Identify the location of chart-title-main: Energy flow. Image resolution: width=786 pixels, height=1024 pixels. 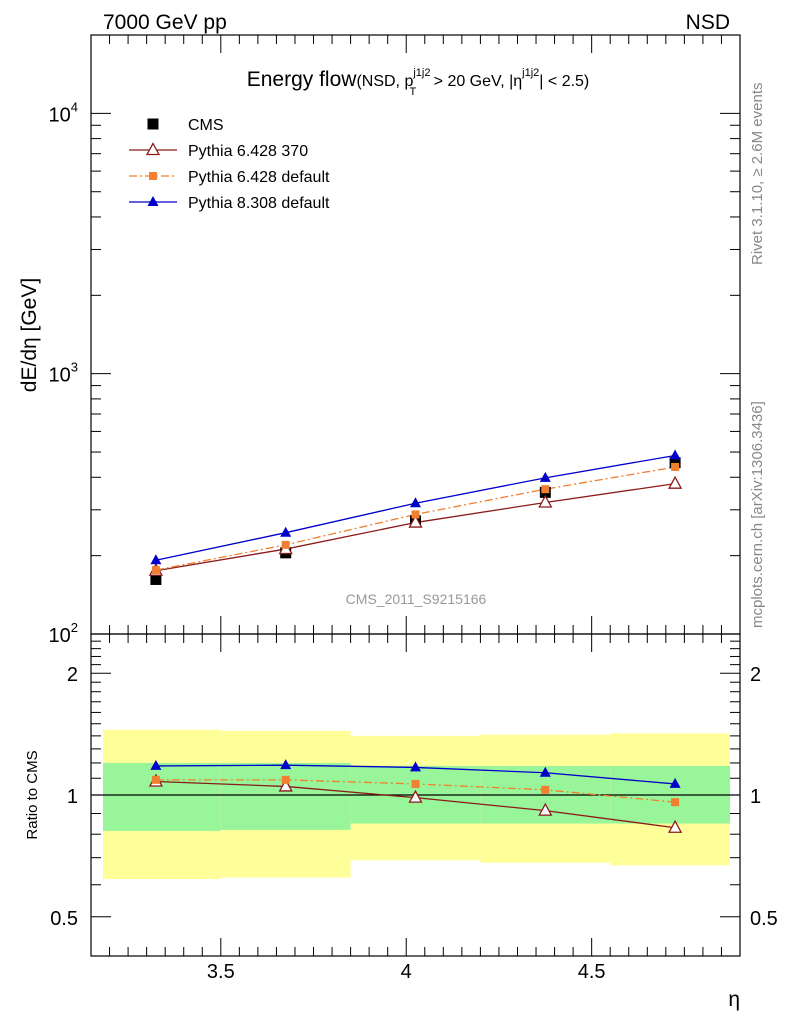
(302, 79).